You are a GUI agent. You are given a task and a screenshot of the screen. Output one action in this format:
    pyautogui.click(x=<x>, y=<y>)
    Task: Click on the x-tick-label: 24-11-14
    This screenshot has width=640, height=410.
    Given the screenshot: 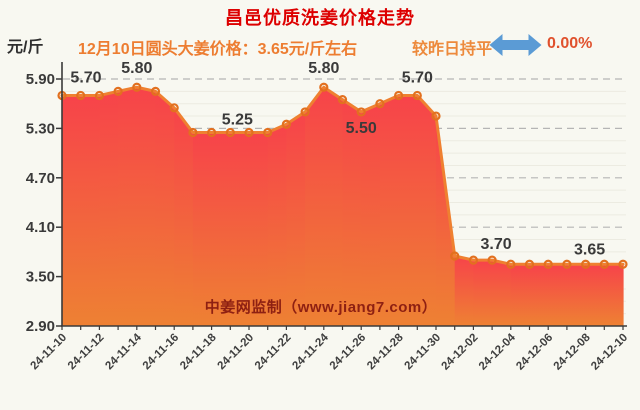 What is the action you would take?
    pyautogui.click(x=123, y=351)
    